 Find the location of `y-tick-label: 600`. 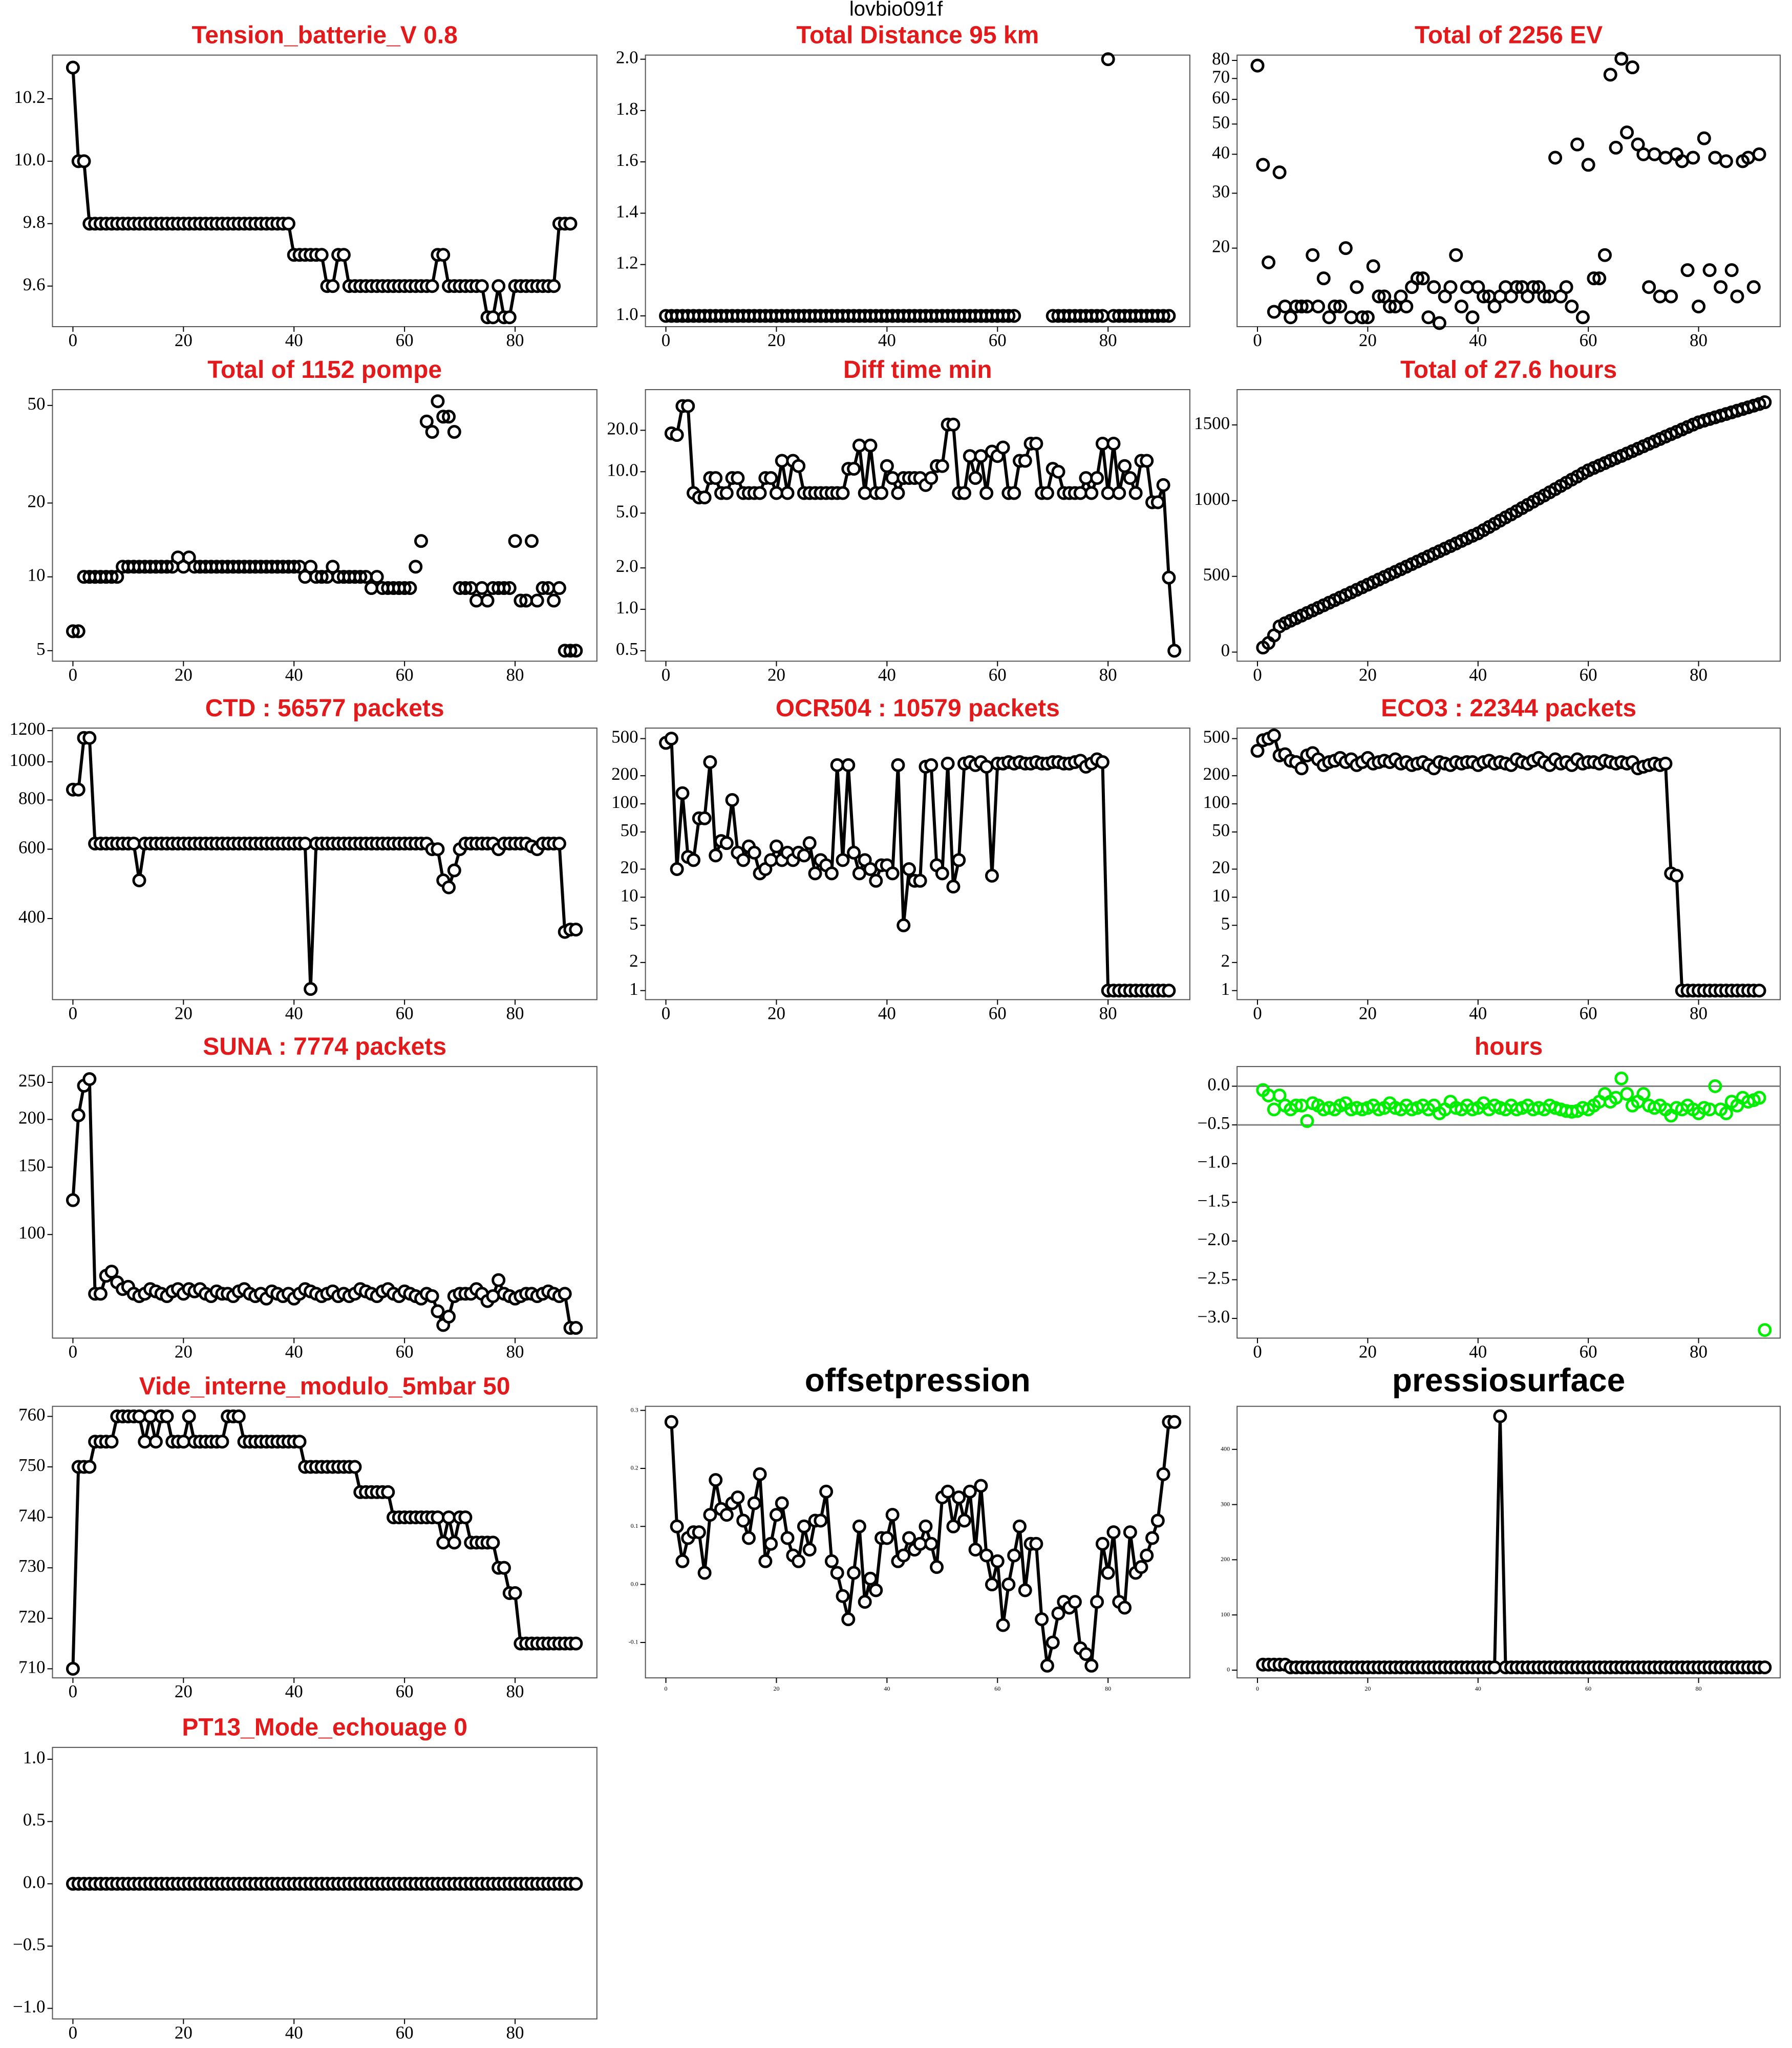

y-tick-label: 600 is located at coordinates (32, 848).